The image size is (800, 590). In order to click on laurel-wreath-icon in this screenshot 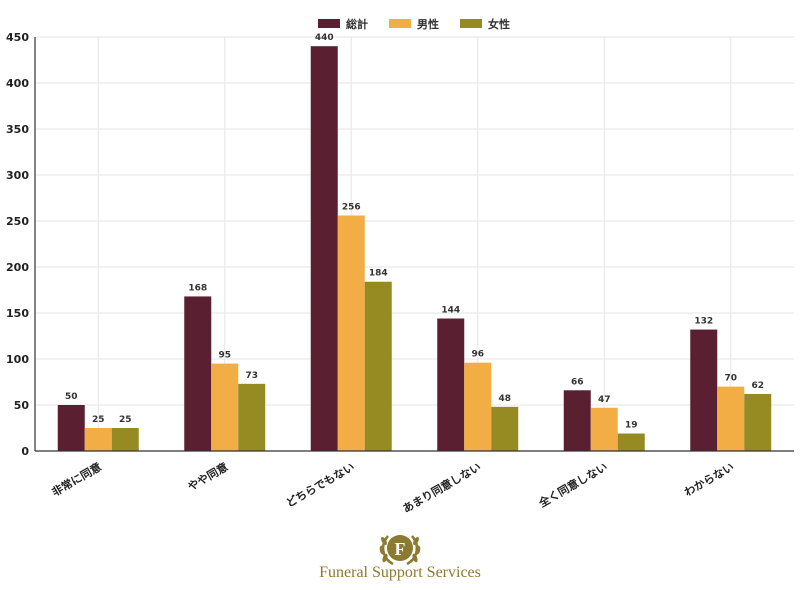, I will do `click(400, 550)`.